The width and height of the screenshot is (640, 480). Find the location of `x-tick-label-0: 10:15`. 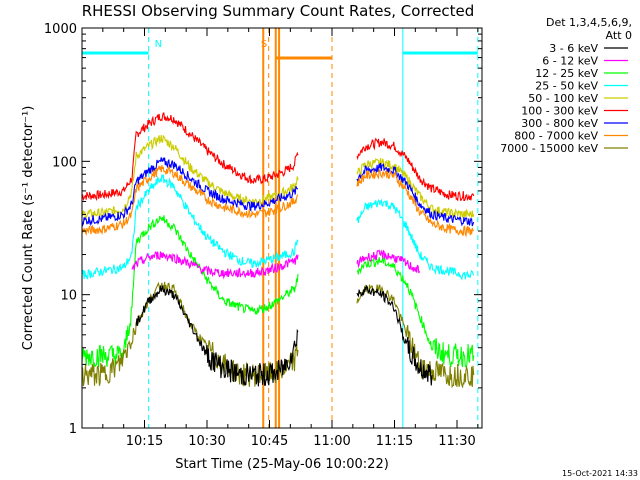

x-tick-label-0: 10:15 is located at coordinates (144, 441).